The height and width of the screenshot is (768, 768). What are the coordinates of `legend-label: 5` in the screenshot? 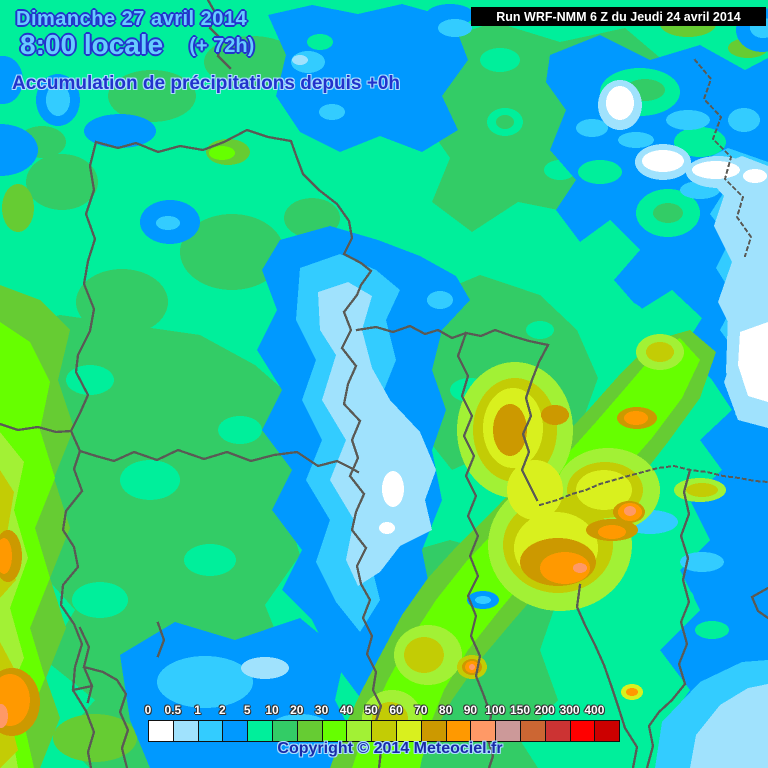 It's located at (247, 710).